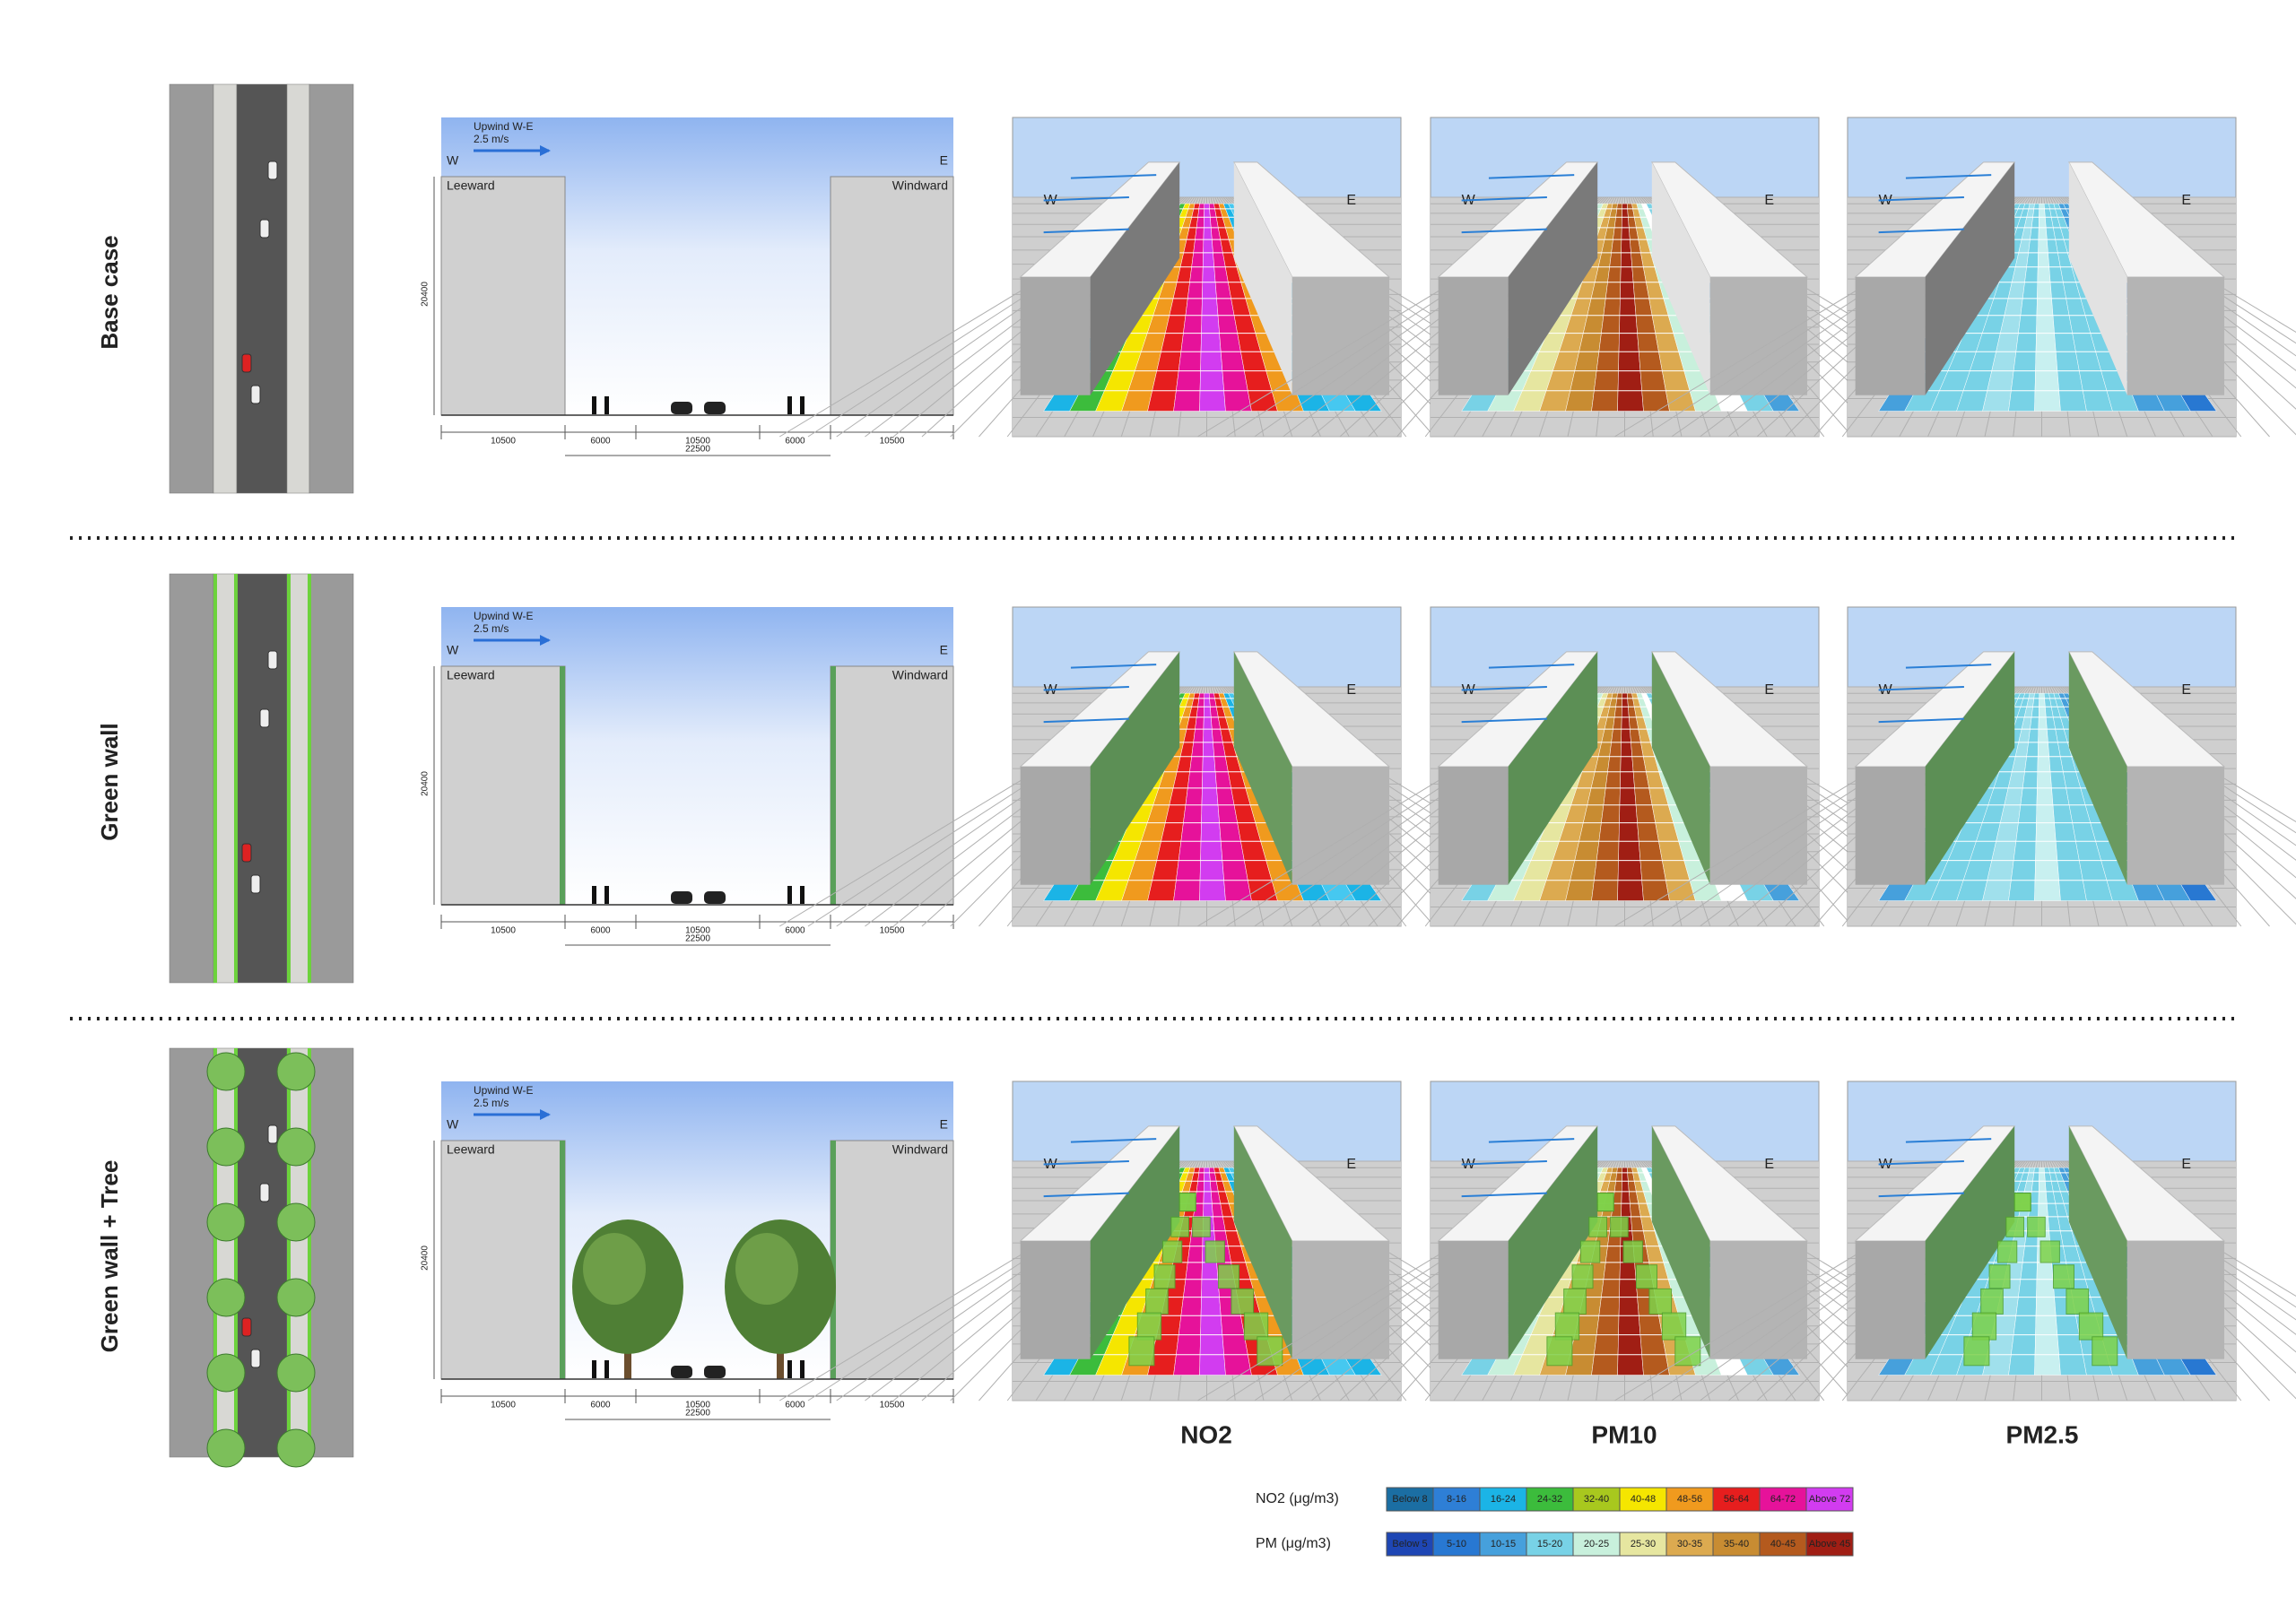  I want to click on legend-item-label: 40-48, so click(1643, 1499).